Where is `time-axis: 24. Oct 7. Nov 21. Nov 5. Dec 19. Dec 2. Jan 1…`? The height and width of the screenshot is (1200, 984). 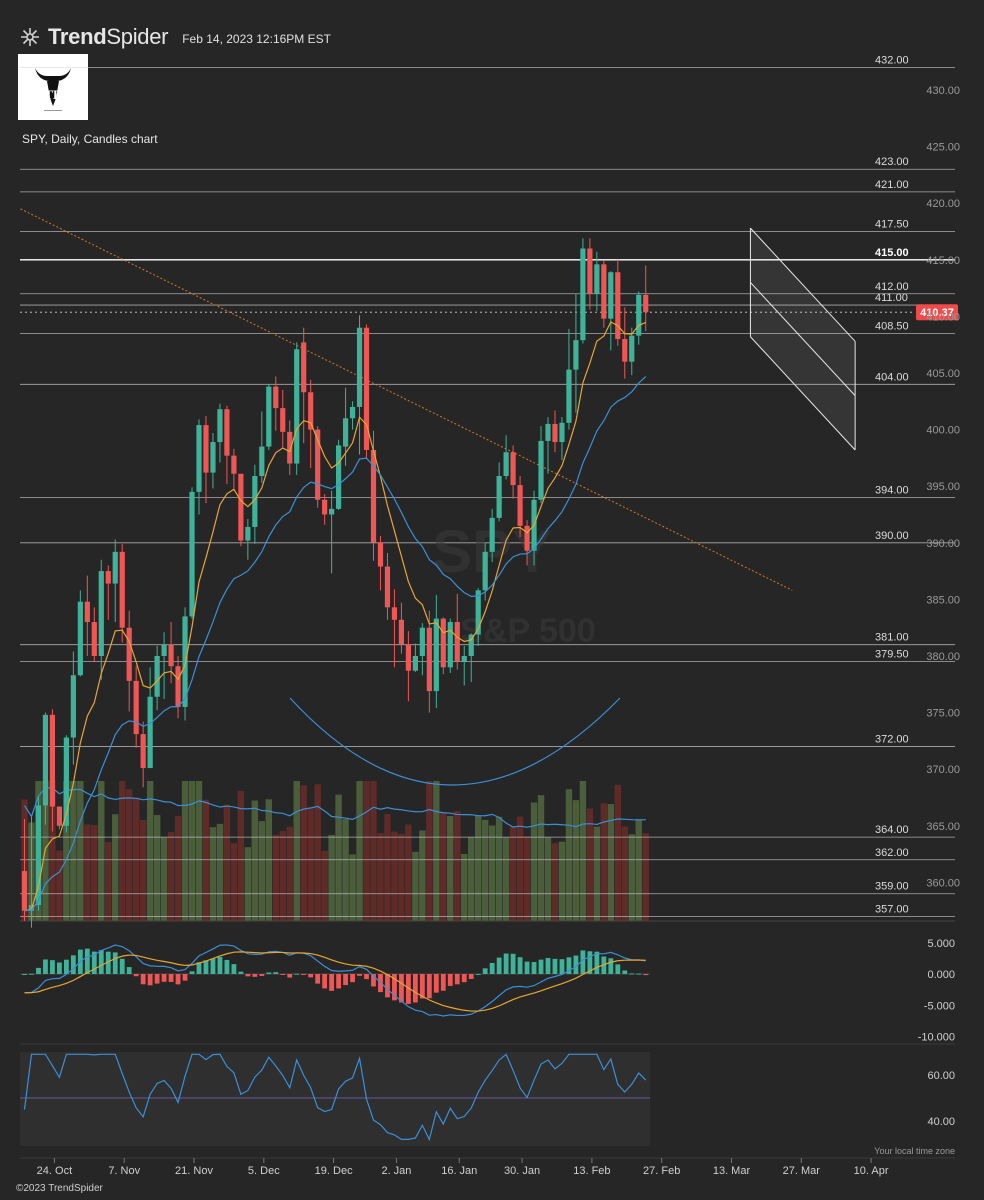 time-axis: 24. Oct 7. Nov 21. Nov 5. Dec 19. Dec 2. Jan 1… is located at coordinates (463, 1167).